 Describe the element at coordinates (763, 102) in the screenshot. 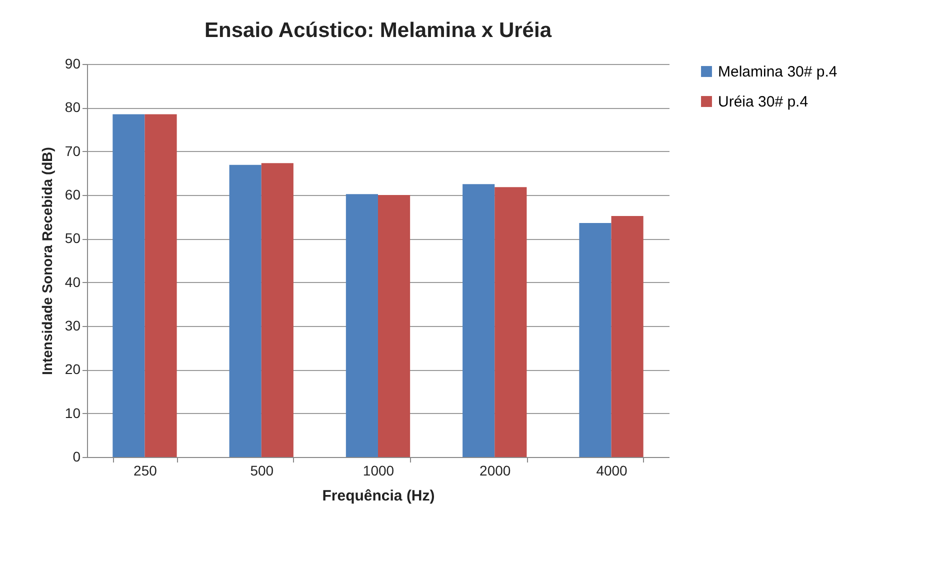

I see `legend-label: Uréia 30# p.4` at that location.